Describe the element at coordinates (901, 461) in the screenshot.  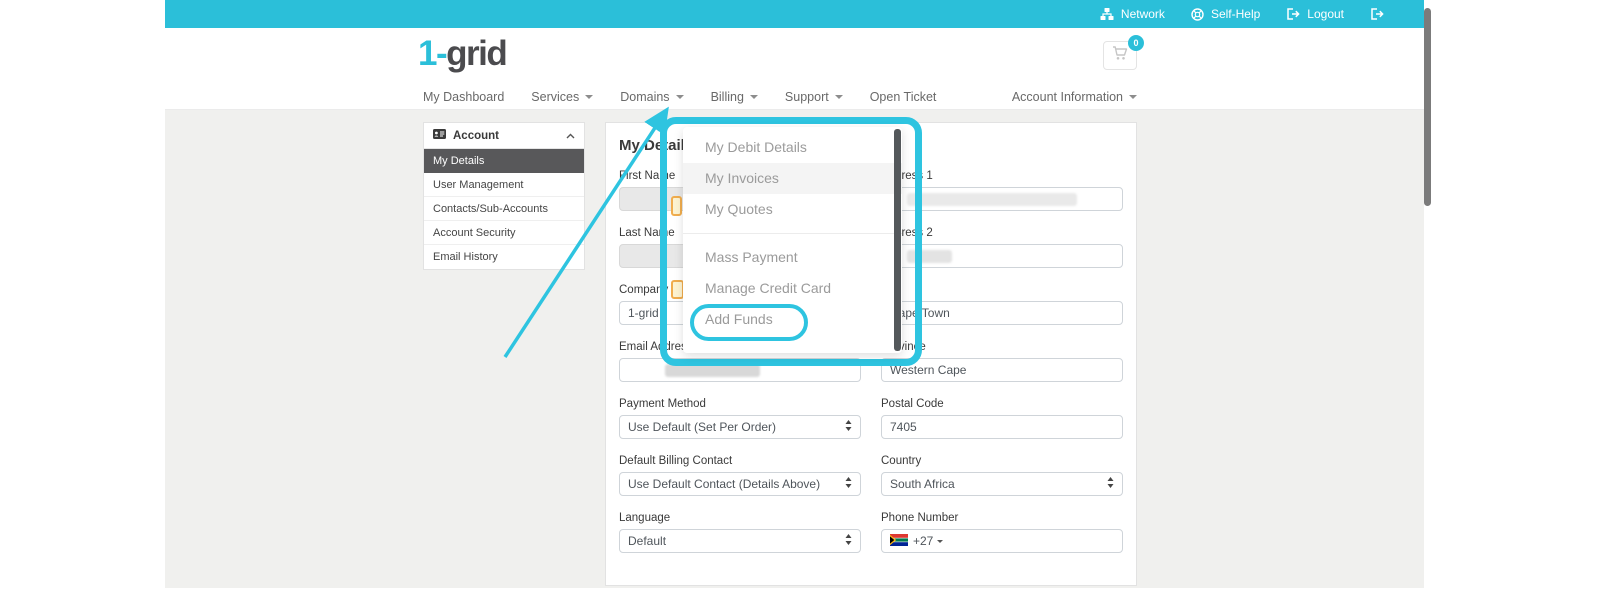
I see `country-label: Country` at that location.